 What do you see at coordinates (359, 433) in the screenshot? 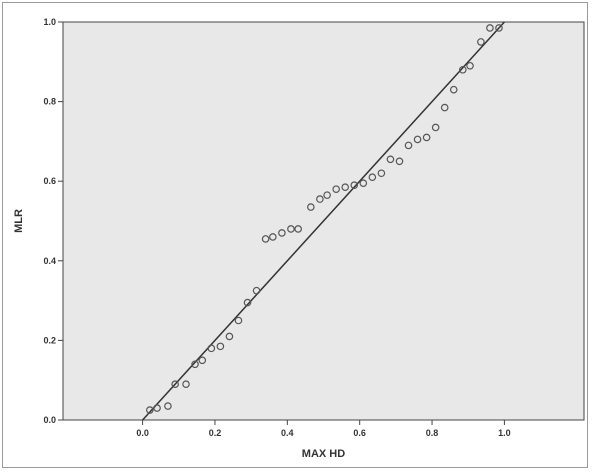
I see `x-tick-label: 0.6` at bounding box center [359, 433].